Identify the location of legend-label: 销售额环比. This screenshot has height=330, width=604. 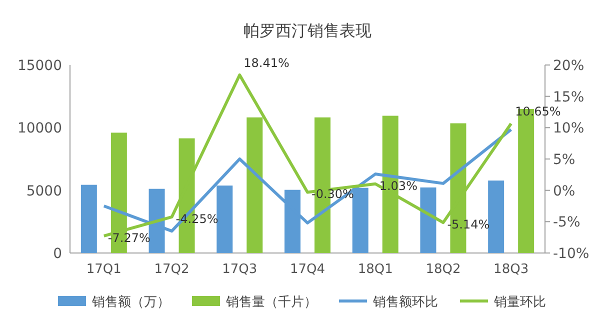
(405, 302).